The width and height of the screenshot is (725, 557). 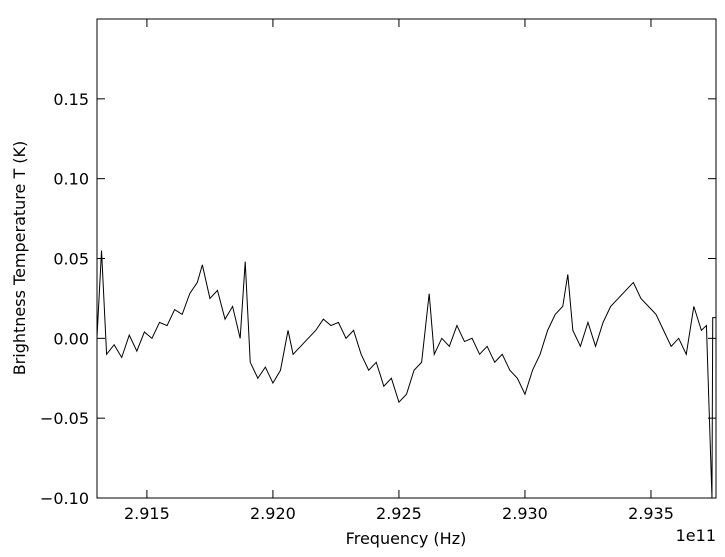 What do you see at coordinates (71, 99) in the screenshot?
I see `y-tick-label: 0.15` at bounding box center [71, 99].